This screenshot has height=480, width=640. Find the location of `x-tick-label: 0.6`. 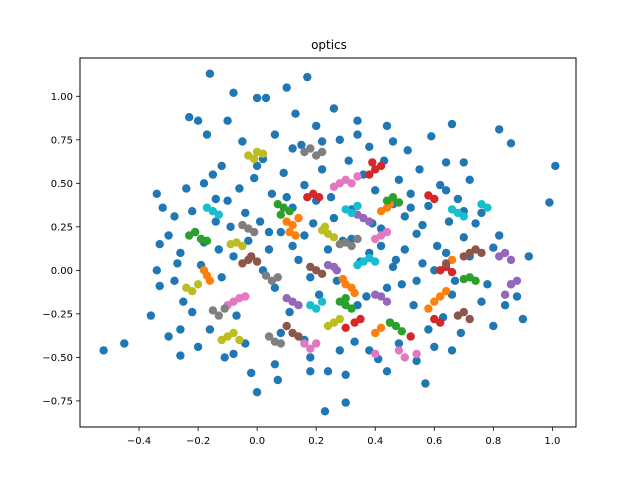

x-tick-label: 0.6 is located at coordinates (434, 441).